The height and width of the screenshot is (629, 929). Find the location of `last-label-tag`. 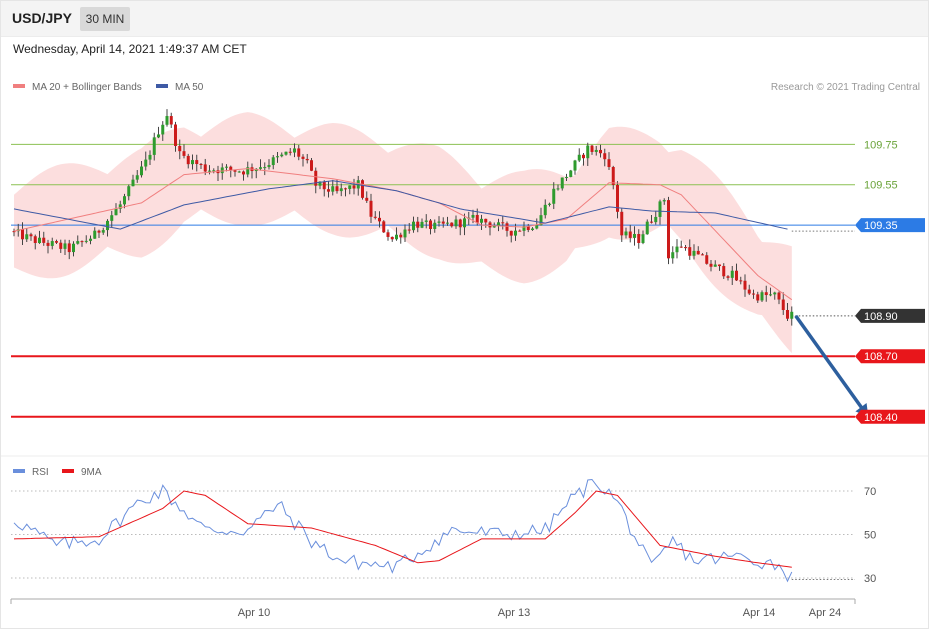

last-label-tag is located at coordinates (890, 315).